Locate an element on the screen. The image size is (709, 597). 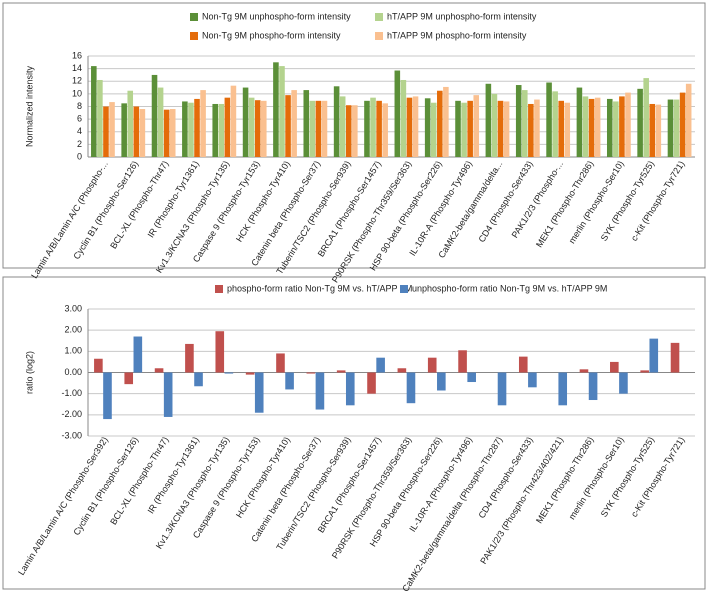
y-tick-label: 1.00 is located at coordinates (73, 351).